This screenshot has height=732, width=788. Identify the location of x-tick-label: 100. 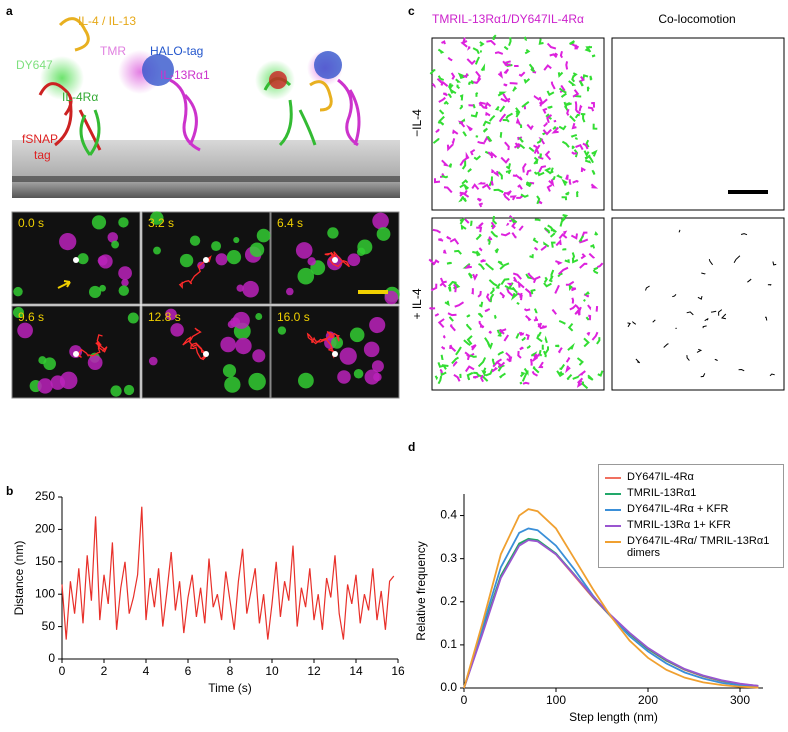
(556, 700).